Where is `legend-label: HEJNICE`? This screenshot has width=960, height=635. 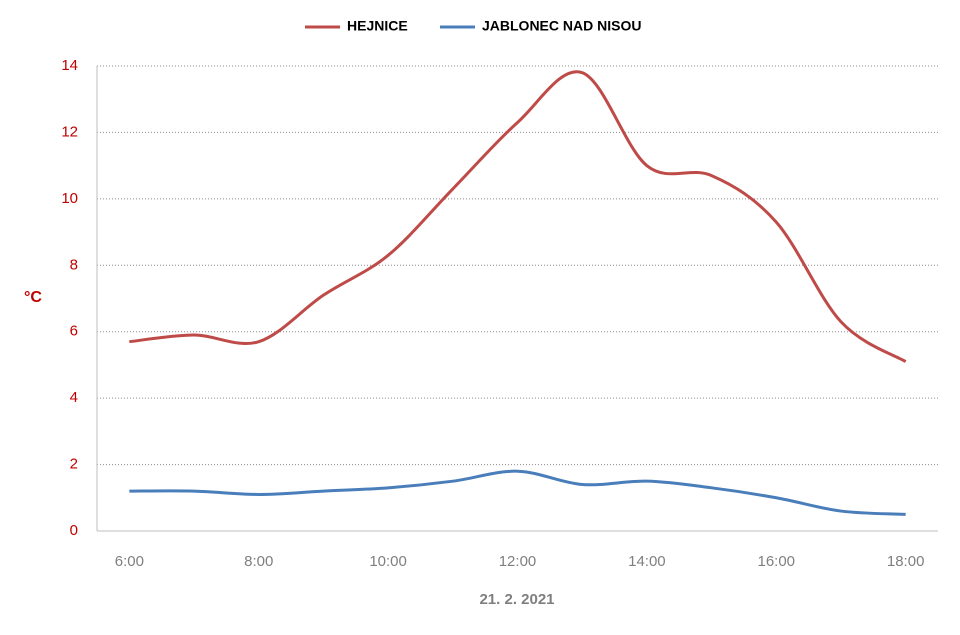
legend-label: HEJNICE is located at coordinates (377, 26).